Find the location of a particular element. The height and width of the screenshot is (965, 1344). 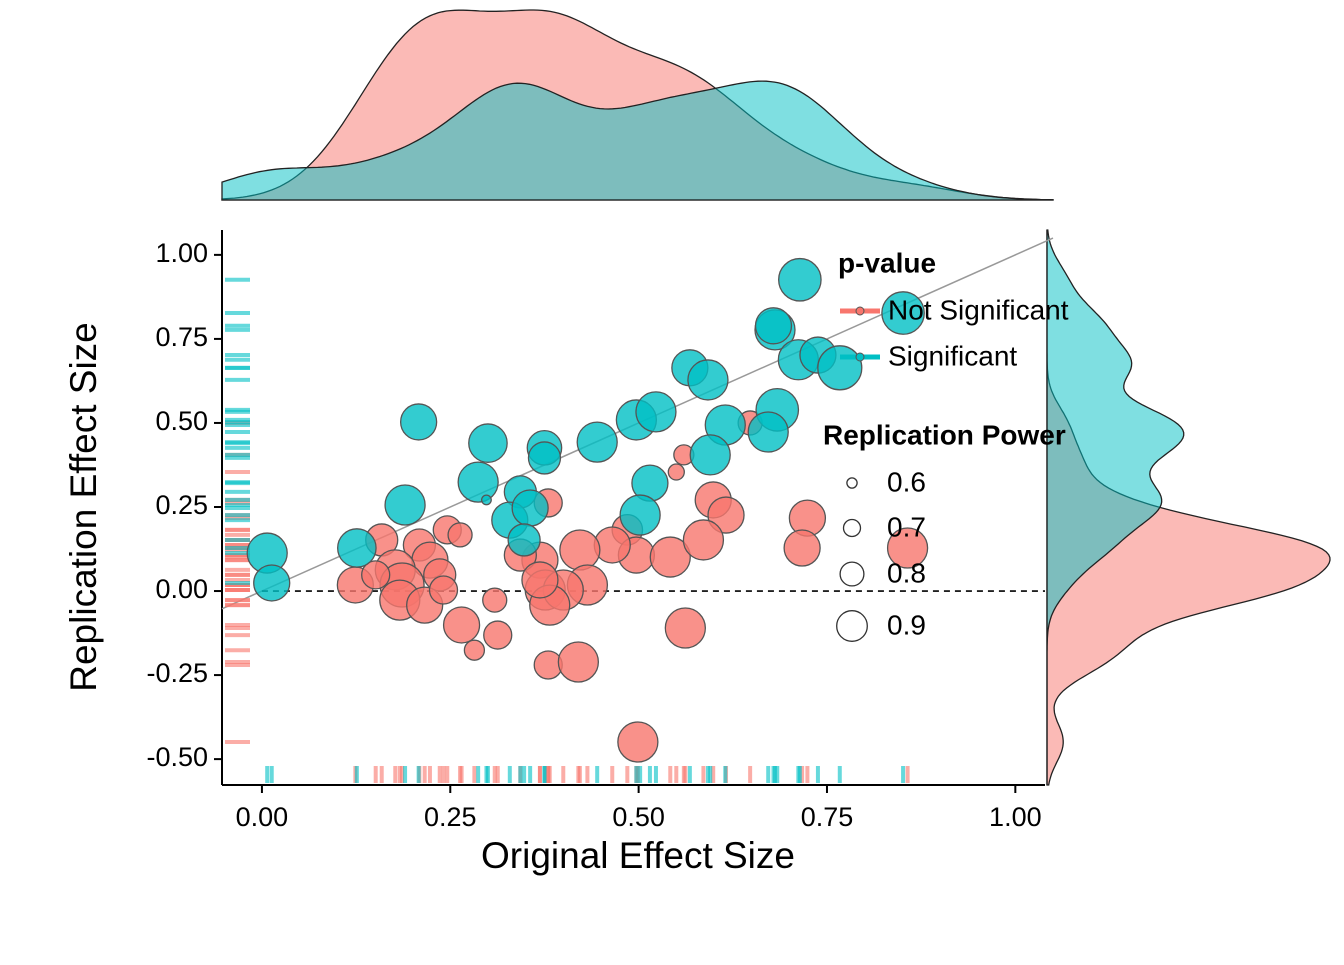

x-tick-label: 0.75 is located at coordinates (827, 817).